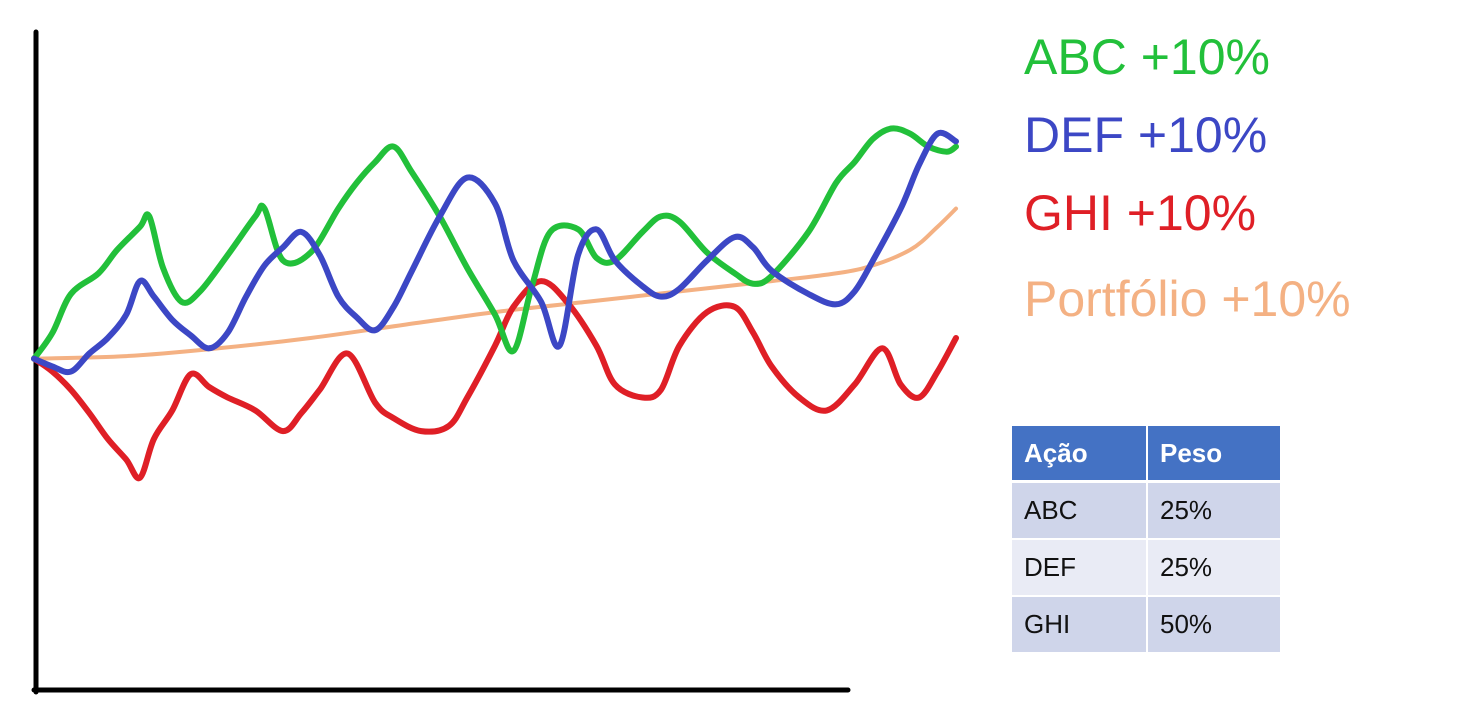  I want to click on legend-entry-abc: ABC +10%, so click(1147, 57).